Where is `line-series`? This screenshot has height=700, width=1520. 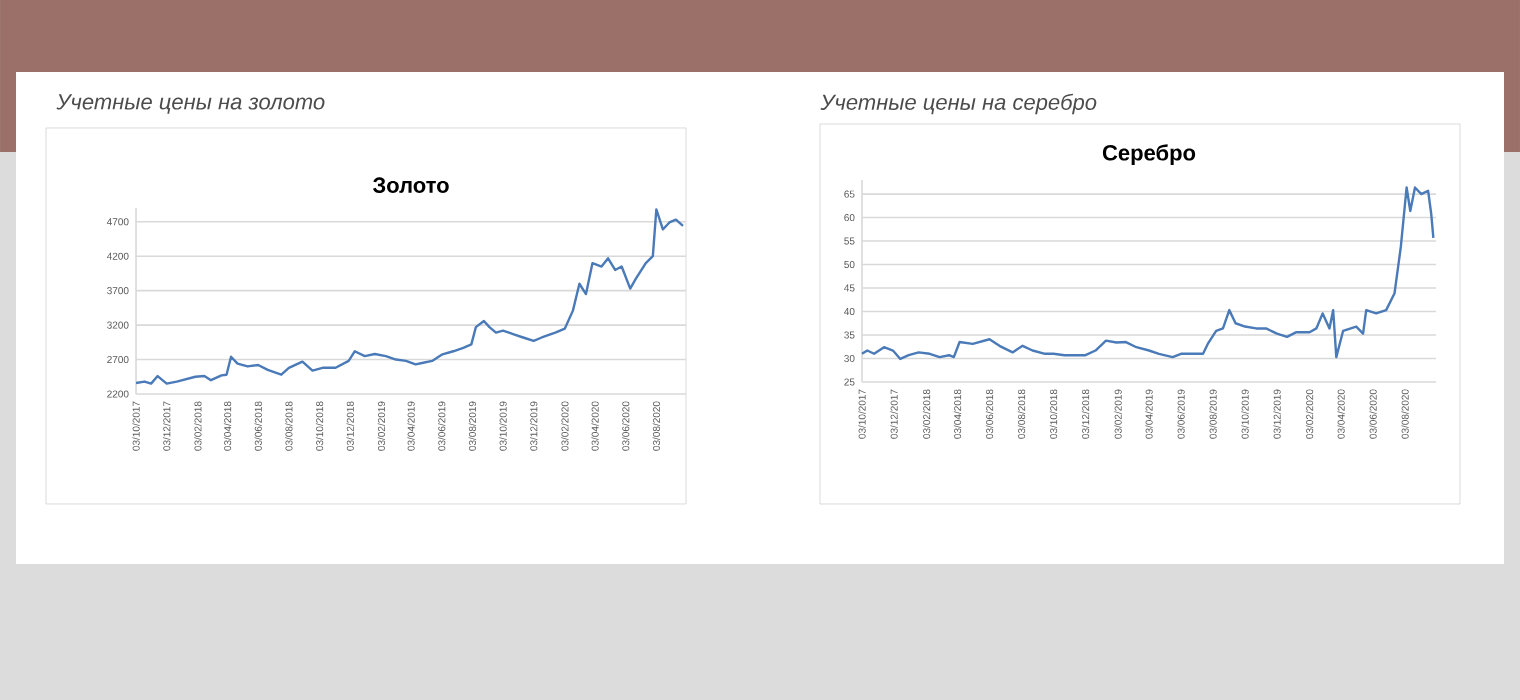
line-series is located at coordinates (409, 296).